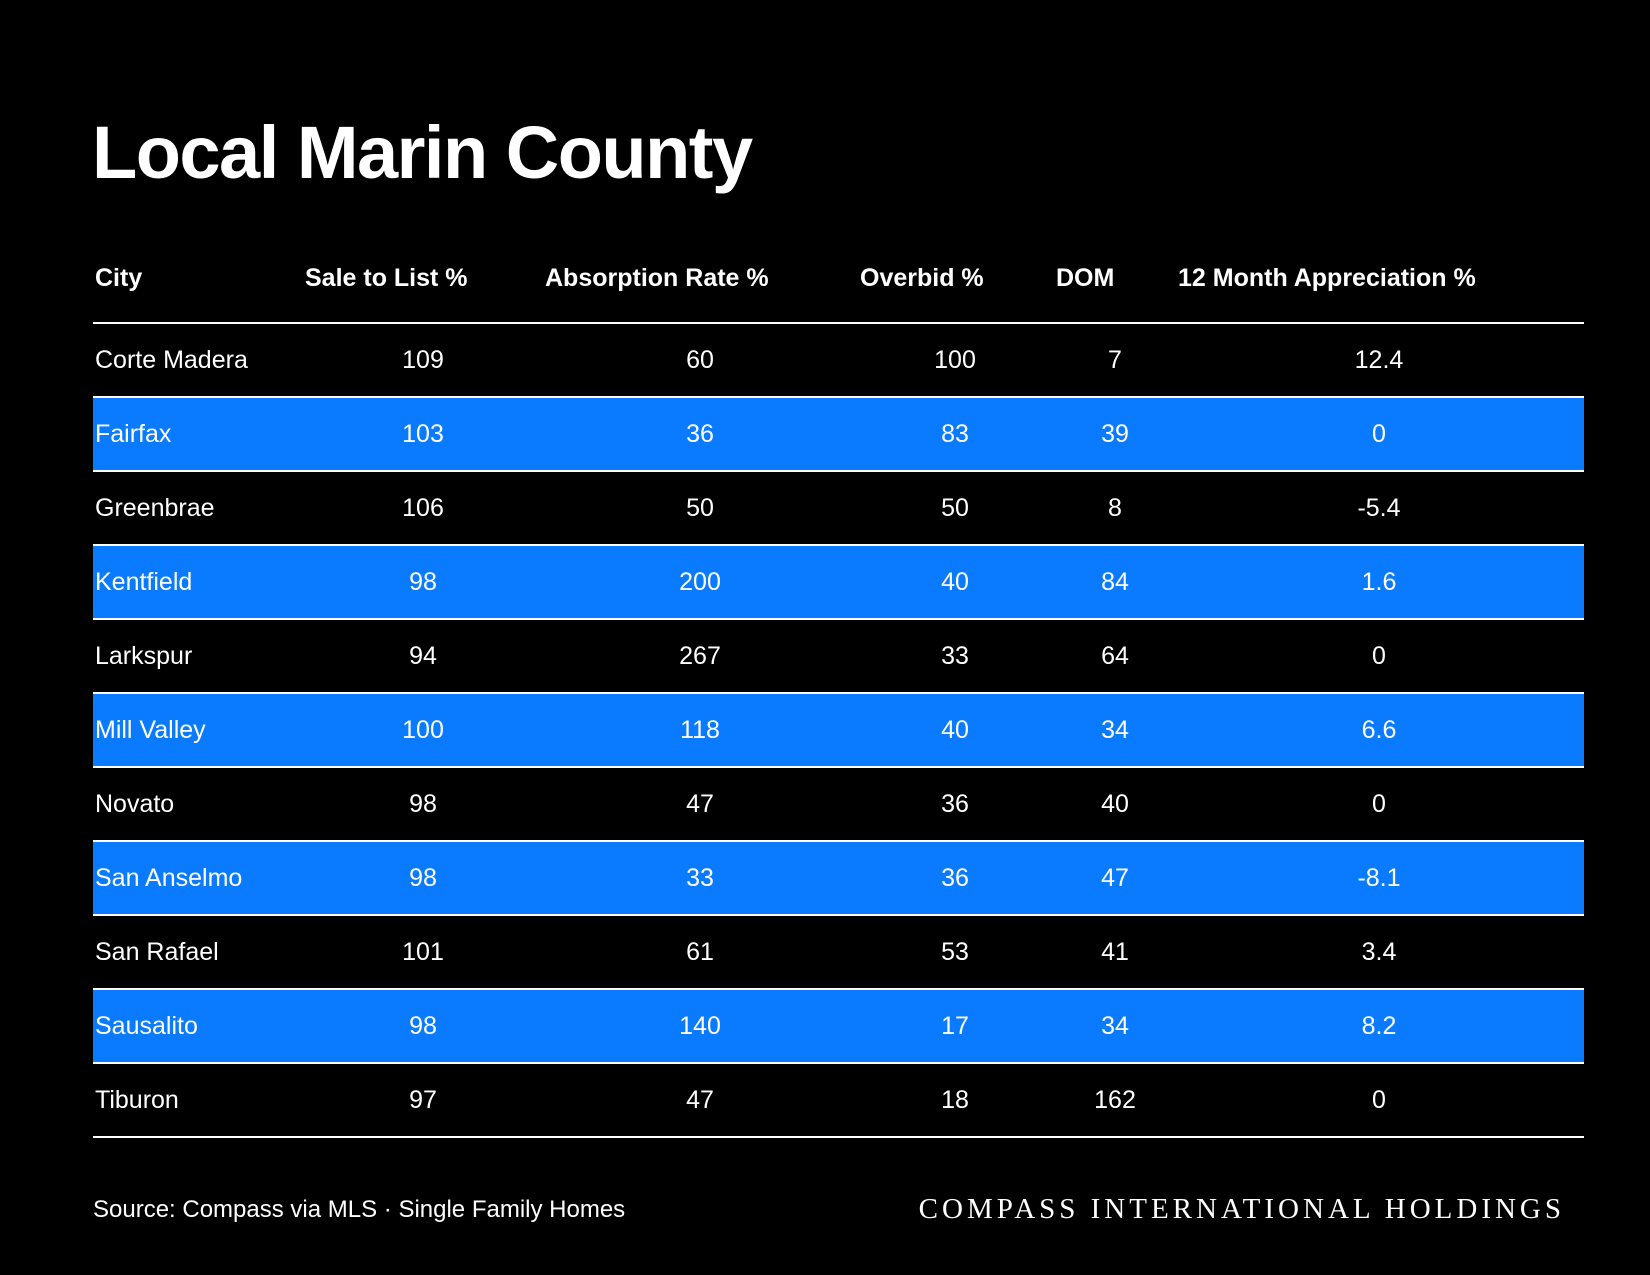 This screenshot has height=1275, width=1650. I want to click on cell-absorption-rate: 267, so click(700, 656).